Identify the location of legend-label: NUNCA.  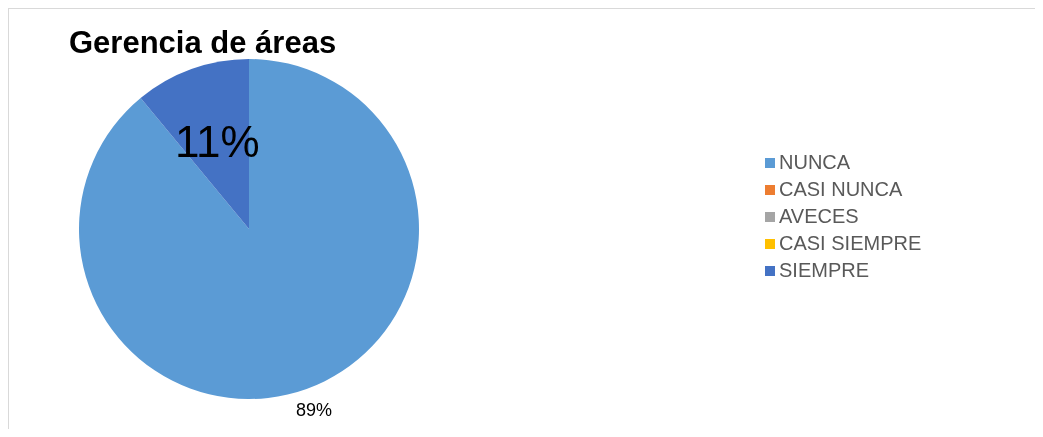
(815, 162).